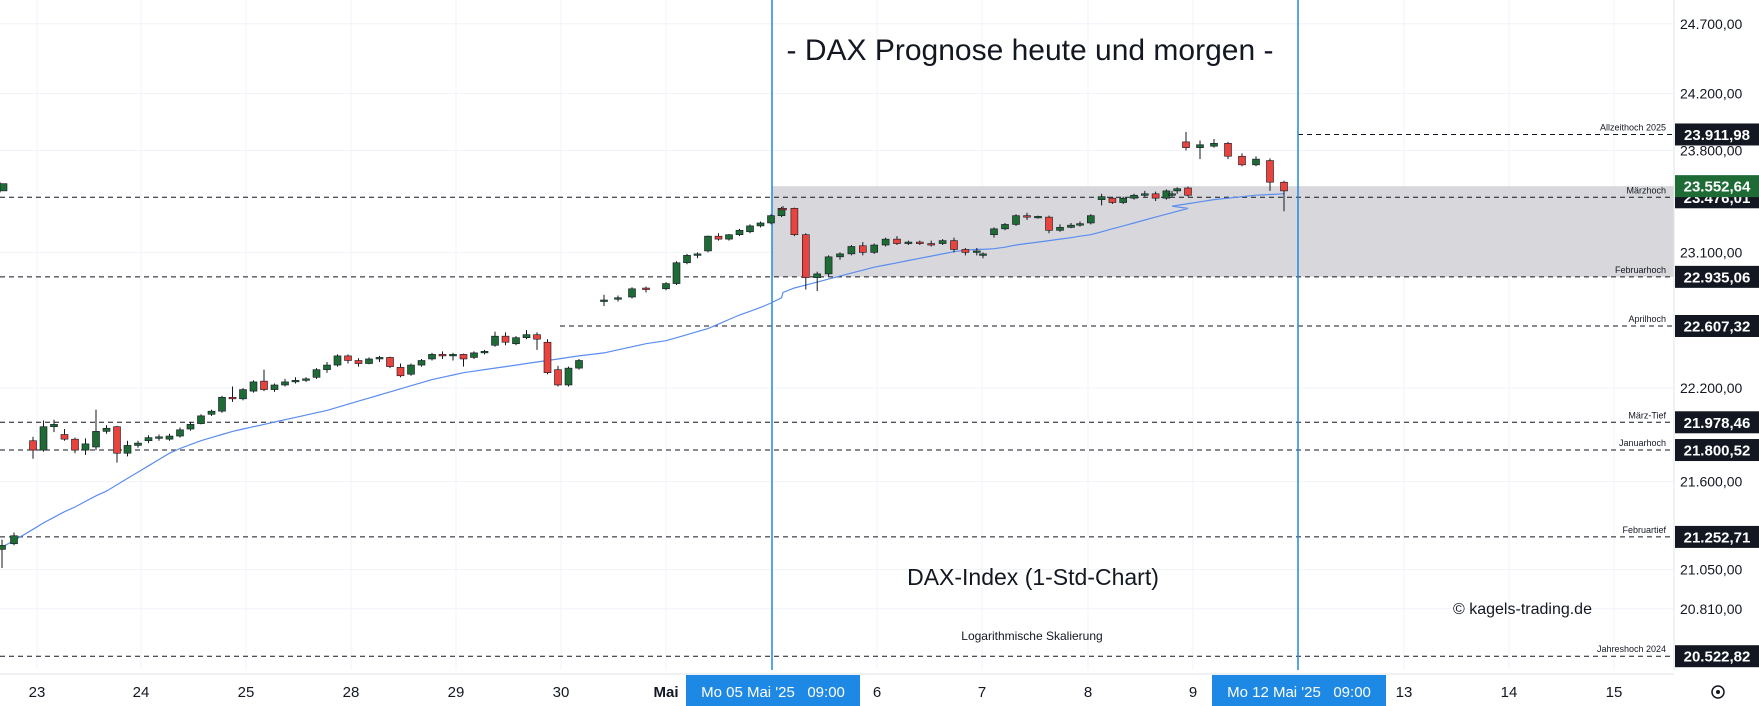 Image resolution: width=1759 pixels, height=706 pixels. I want to click on price-tick-label: 24.200,00, so click(1711, 94).